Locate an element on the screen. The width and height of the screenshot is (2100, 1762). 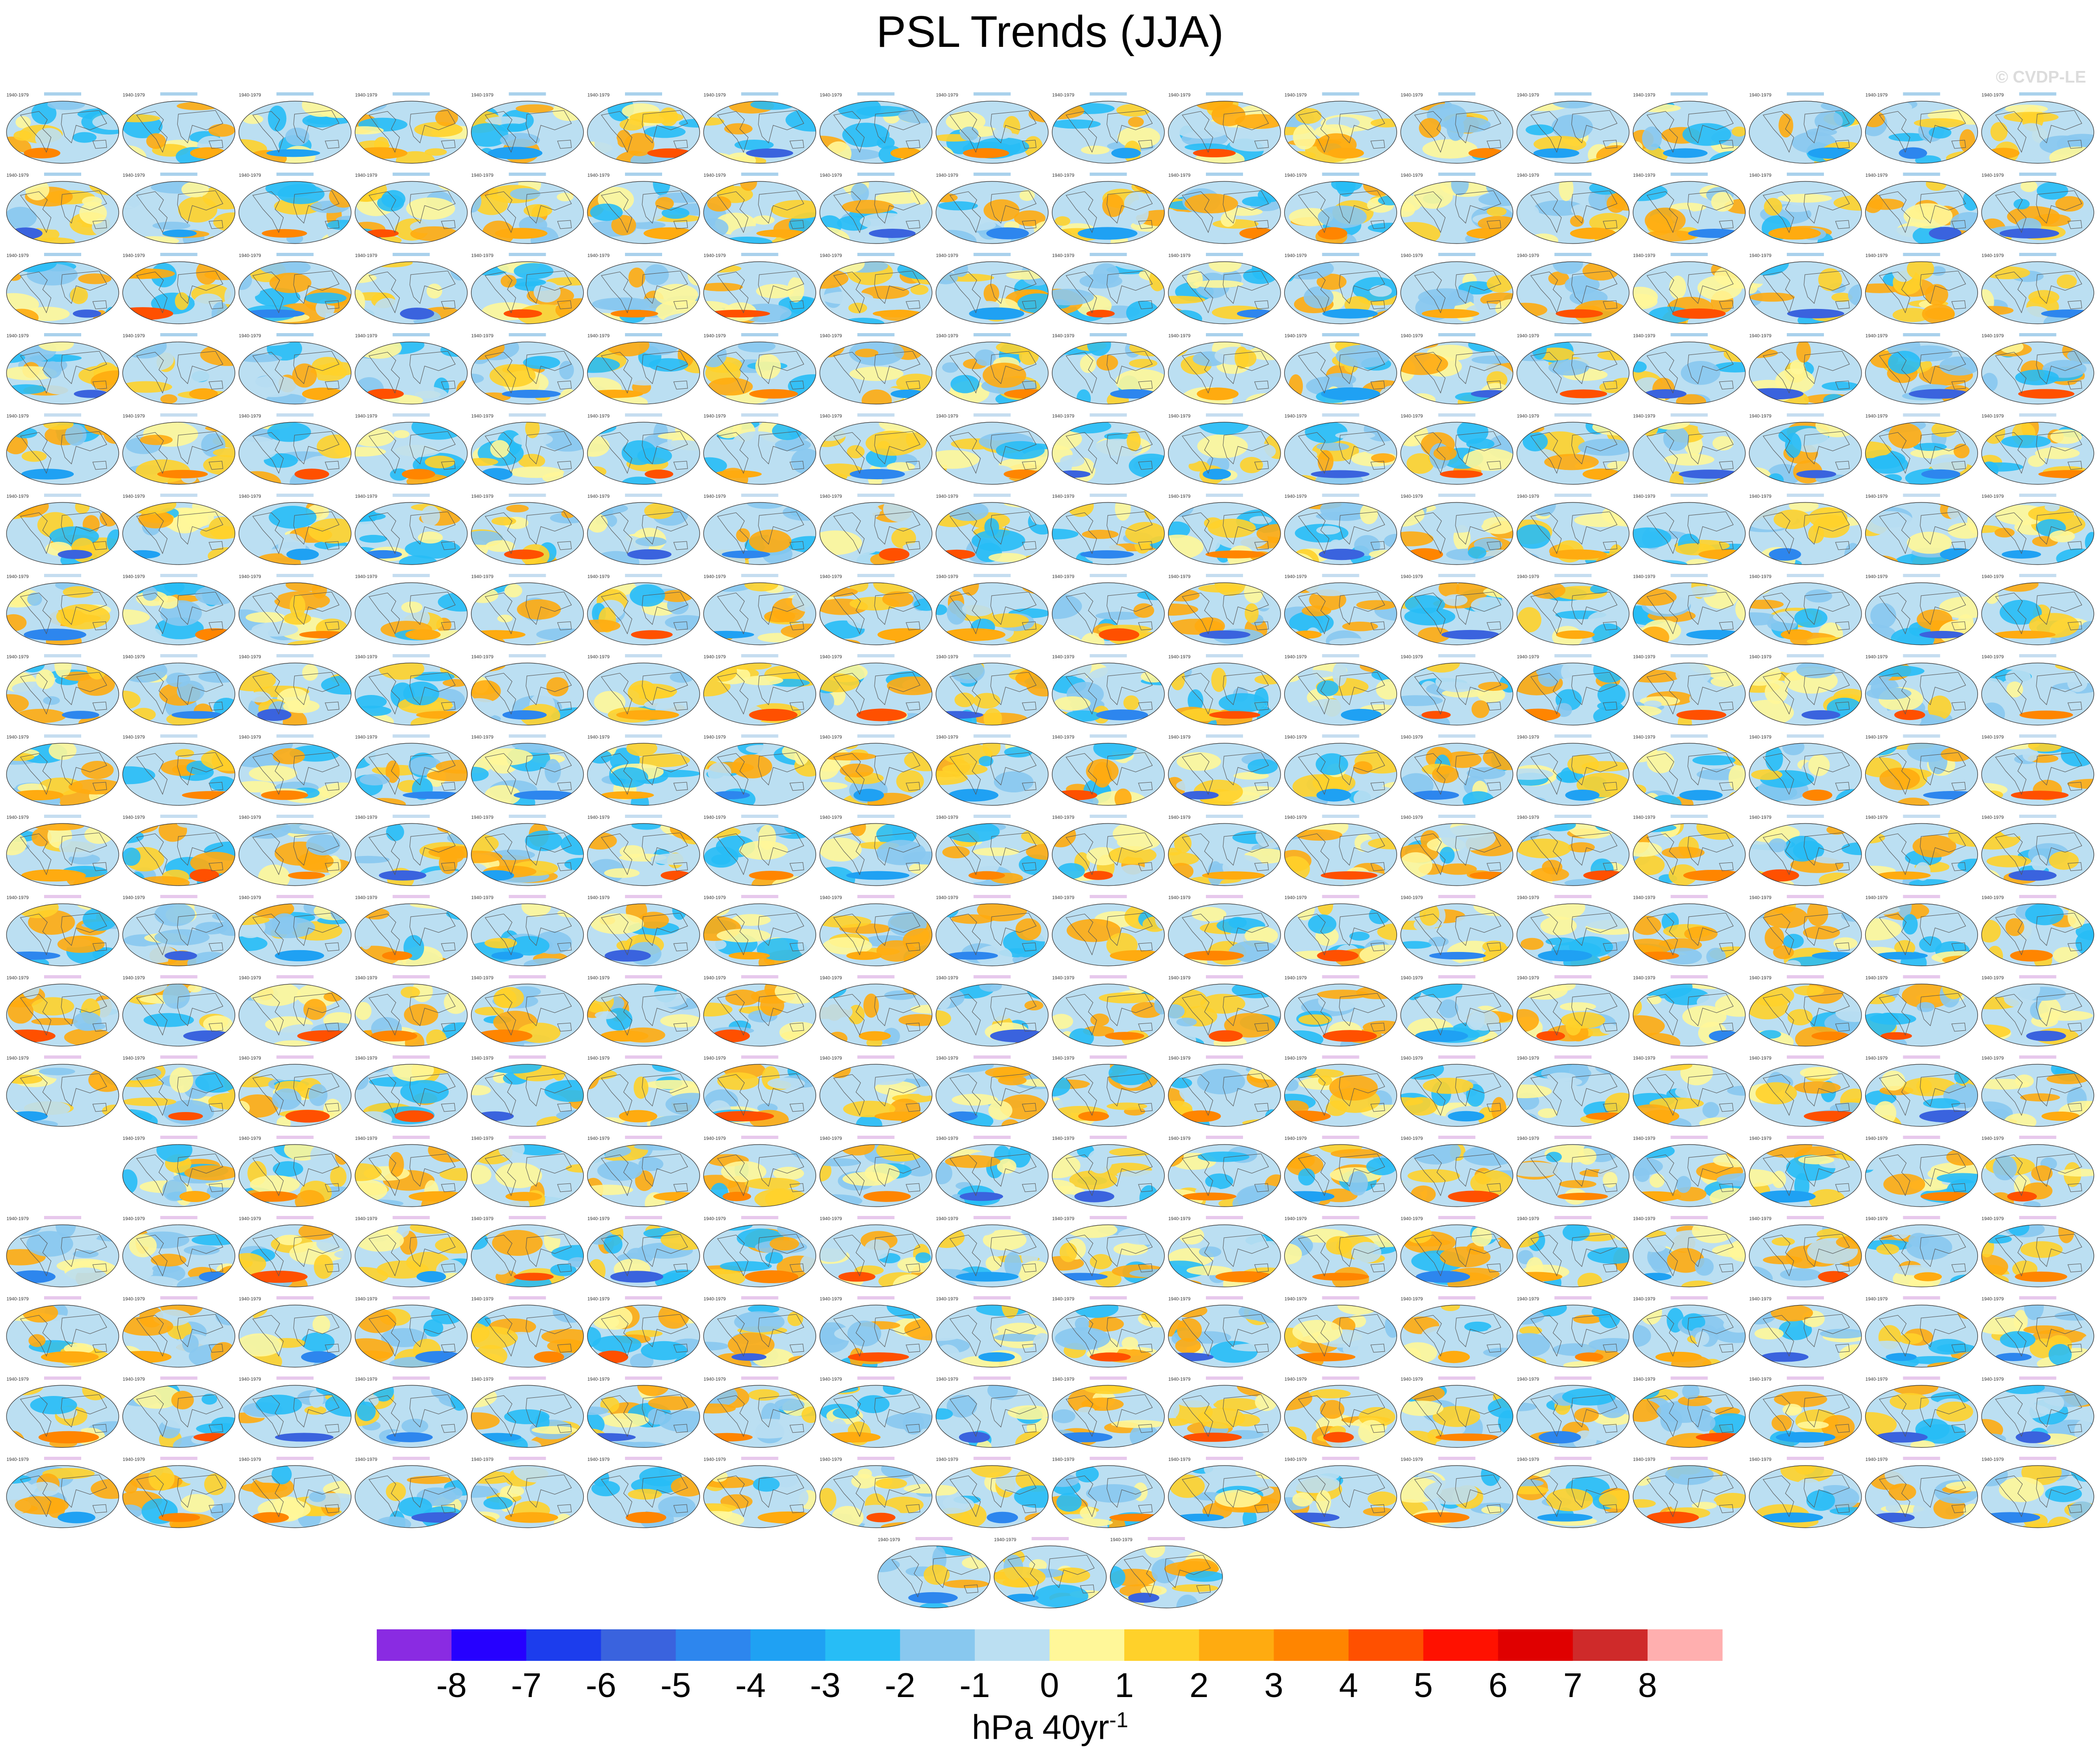
colorbar-swatch is located at coordinates (414, 1645).